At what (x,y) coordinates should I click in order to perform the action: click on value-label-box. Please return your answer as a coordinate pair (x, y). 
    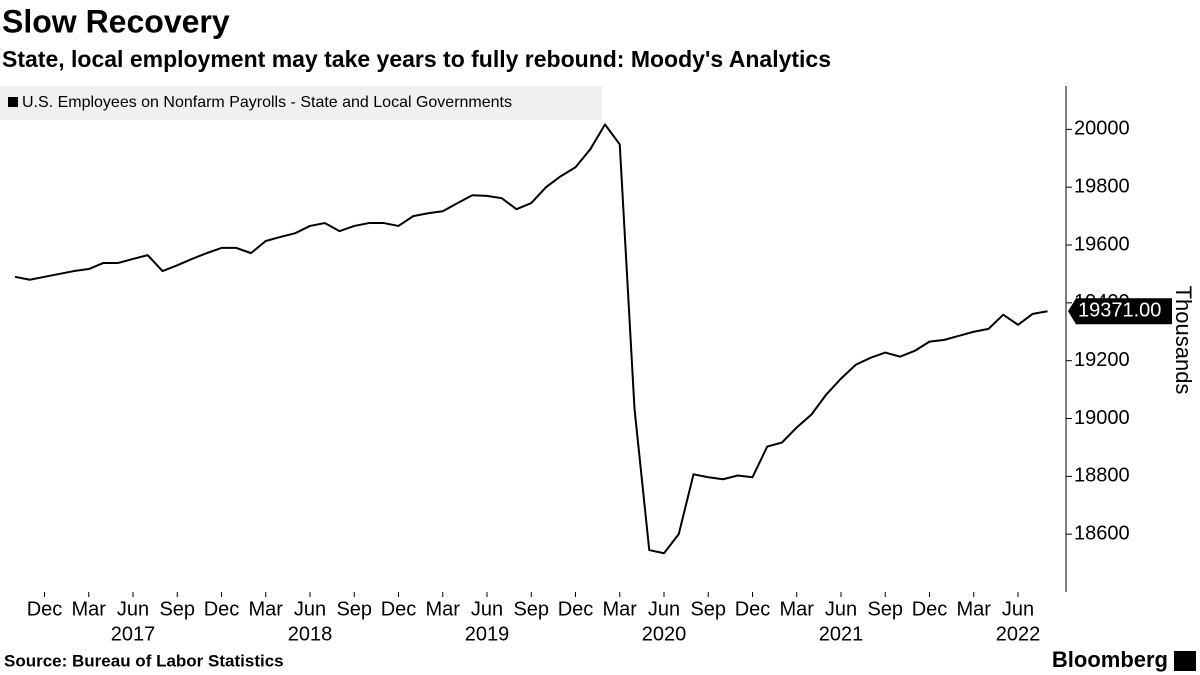
    Looking at the image, I should click on (1120, 311).